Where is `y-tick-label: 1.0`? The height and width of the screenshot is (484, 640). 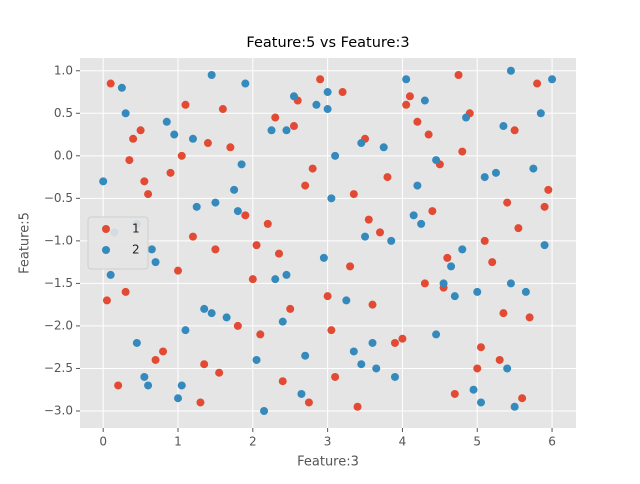 y-tick-label: 1.0 is located at coordinates (63, 70).